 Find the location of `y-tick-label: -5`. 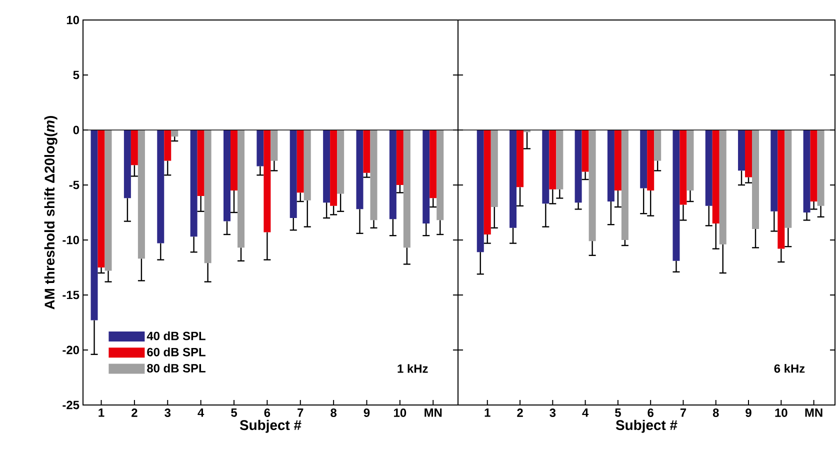

y-tick-label: -5 is located at coordinates (74, 185).